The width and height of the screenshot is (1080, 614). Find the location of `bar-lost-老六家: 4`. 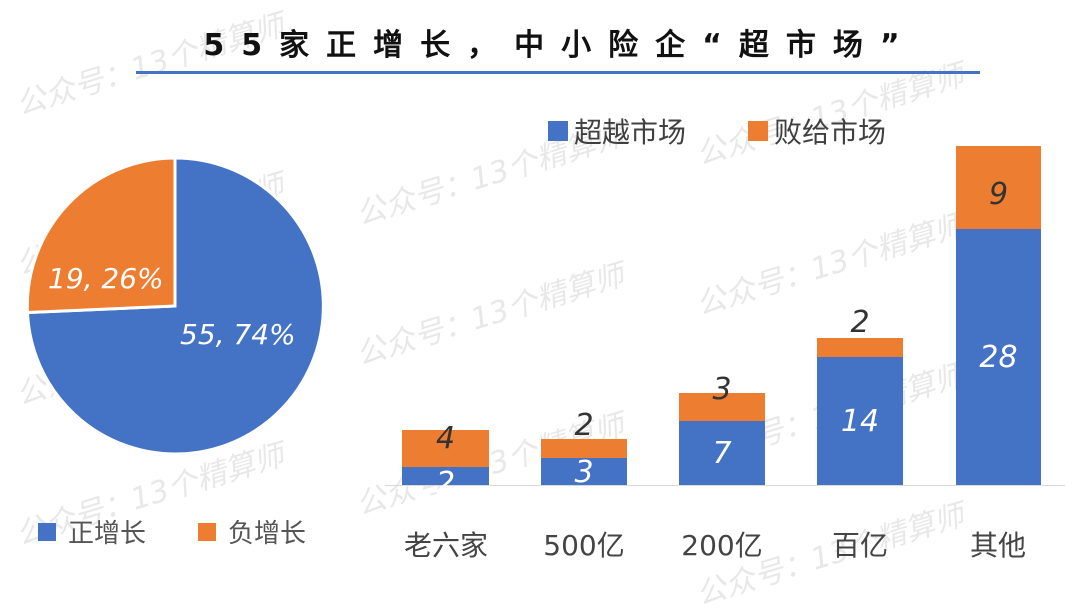

bar-lost-老六家: 4 is located at coordinates (445, 445).